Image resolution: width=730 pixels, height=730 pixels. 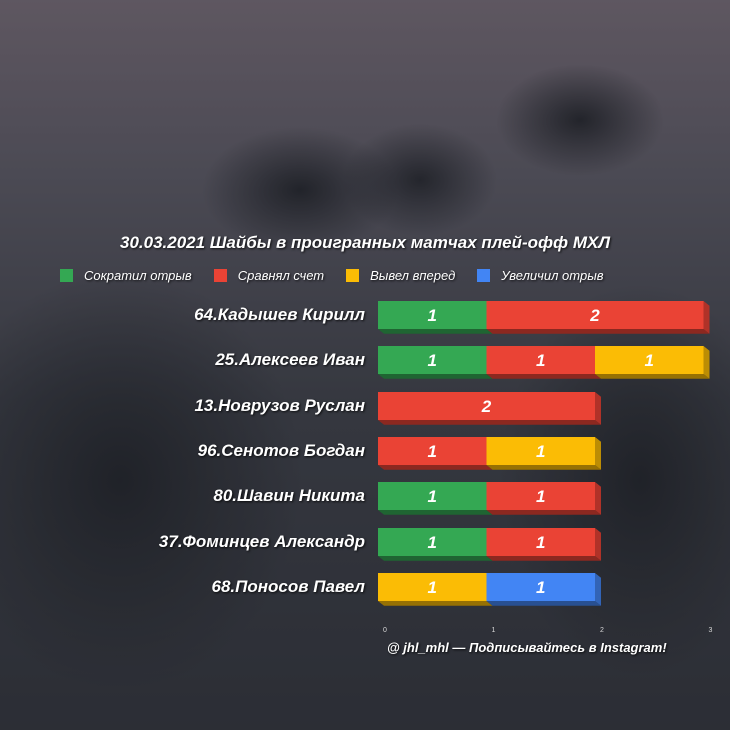 I want to click on player-label: 37.Фоминцев Александр, so click(x=261, y=541).